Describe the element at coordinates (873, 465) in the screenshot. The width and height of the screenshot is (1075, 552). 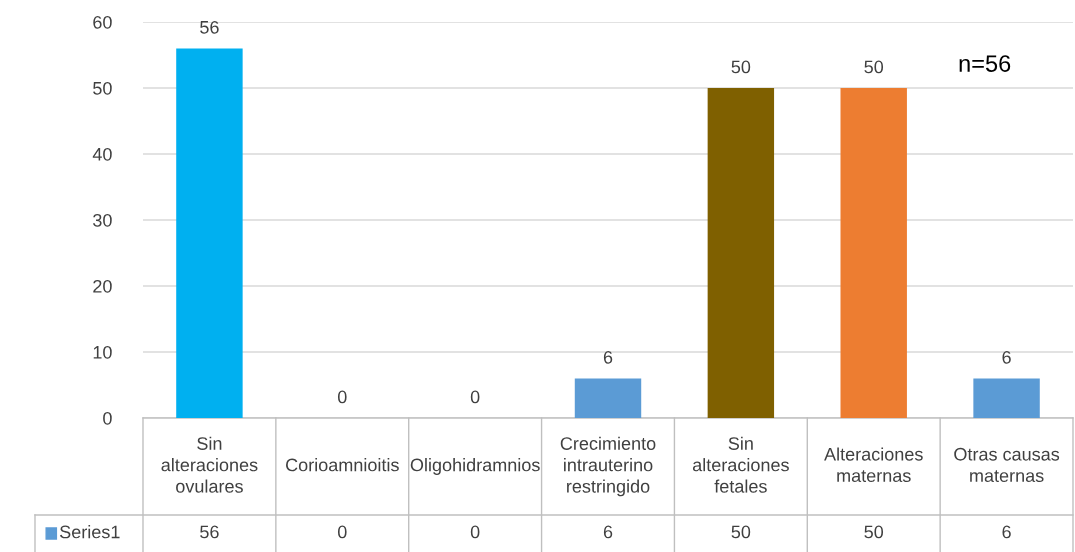
I see `x-tick-label: Alteraciones maternas` at that location.